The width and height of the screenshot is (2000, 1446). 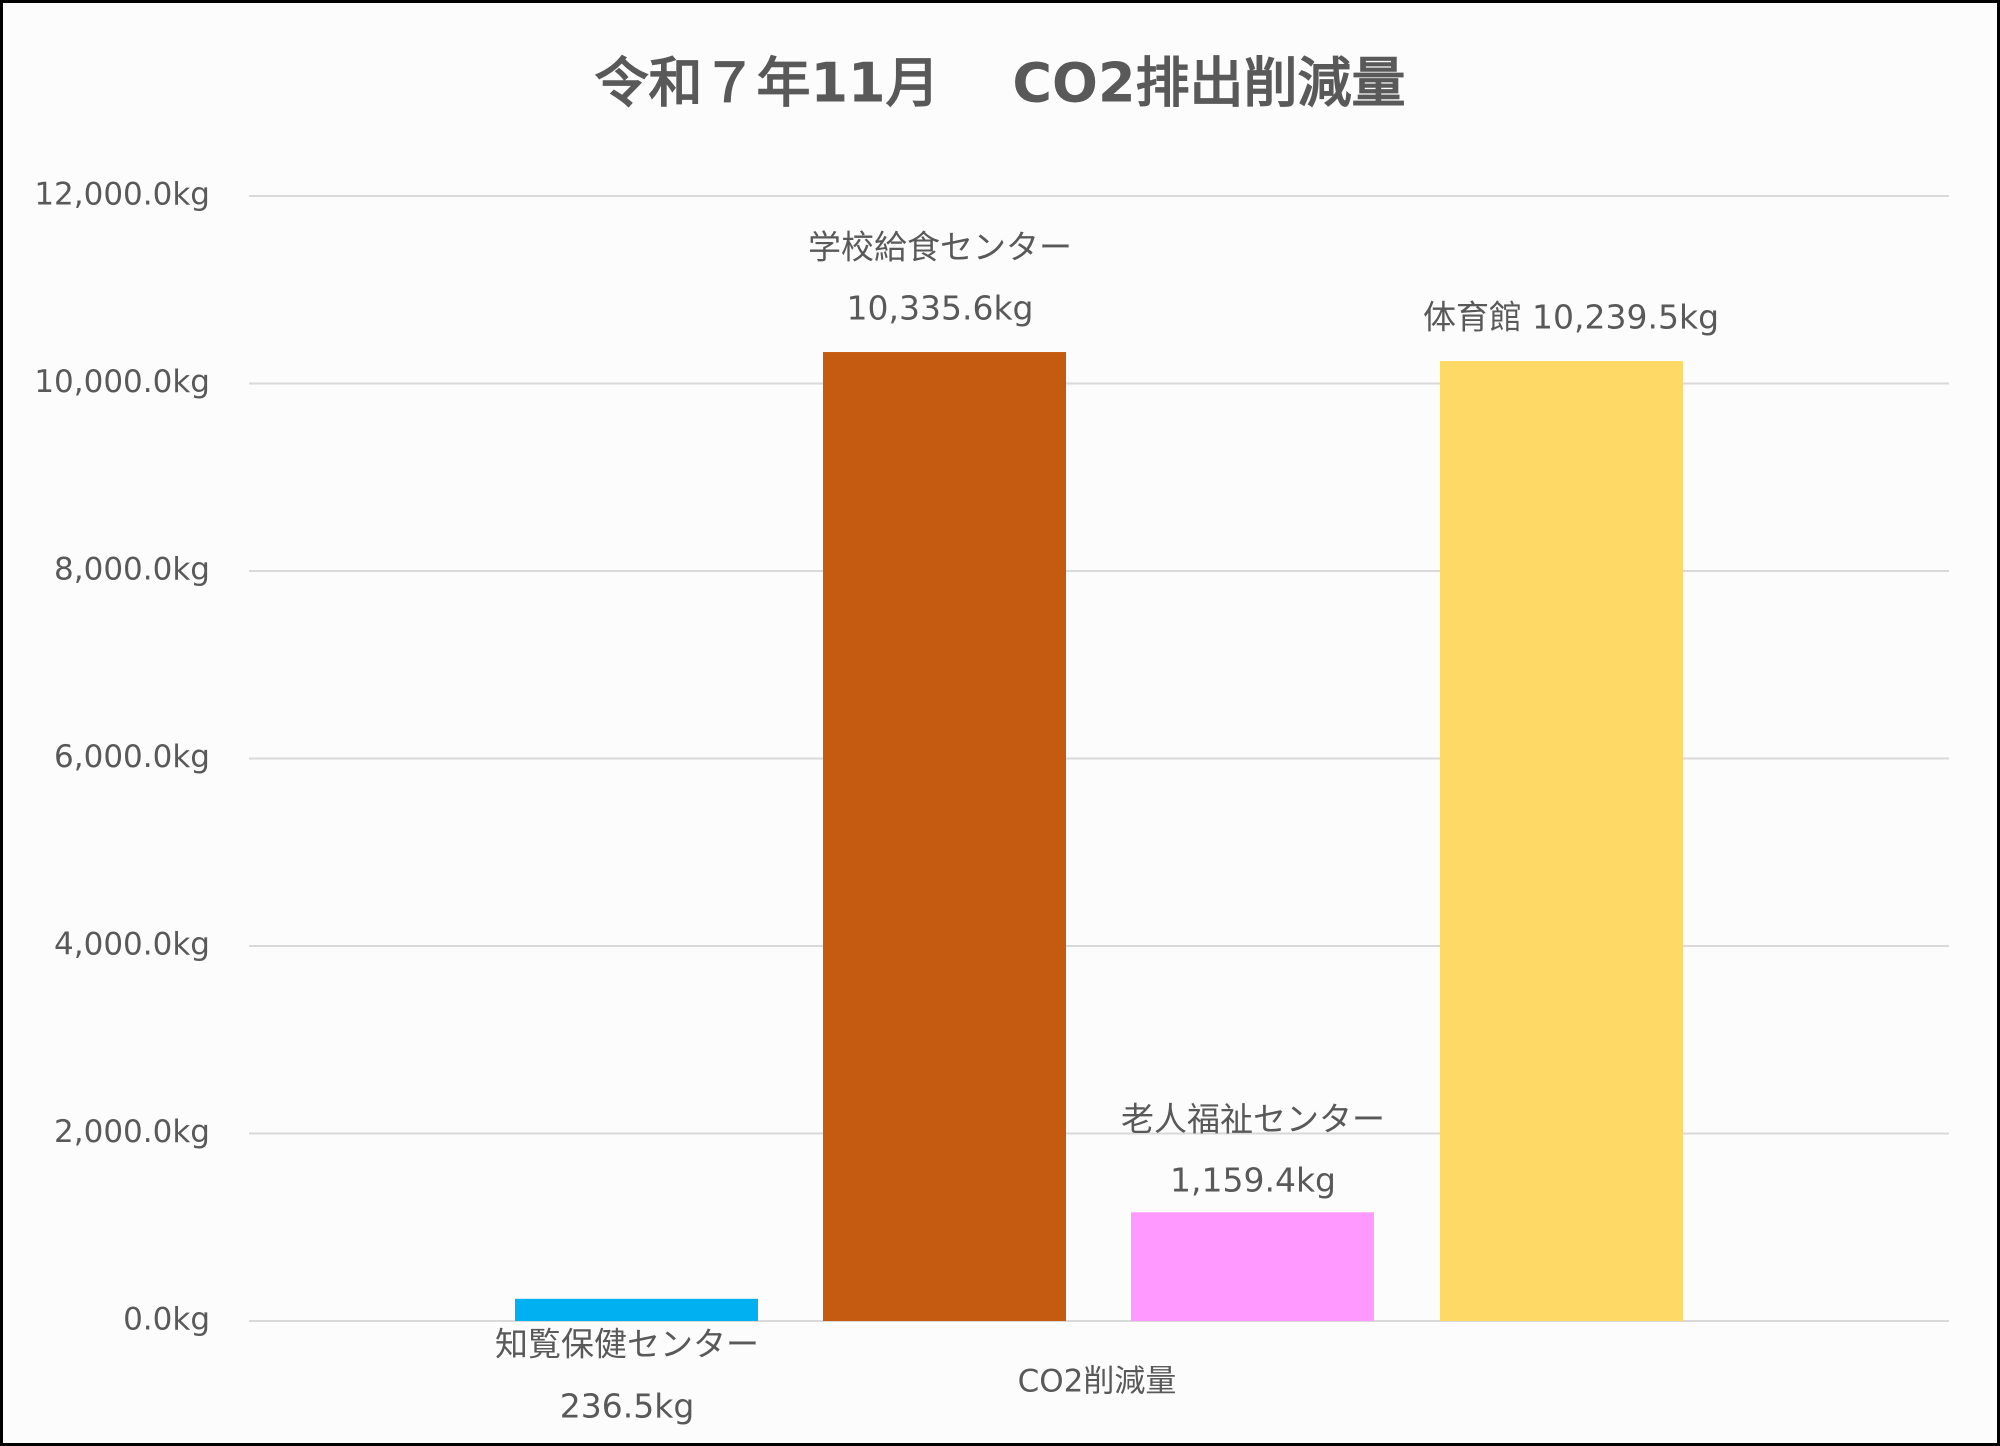 I want to click on data-label-name: 老人福祉センター, so click(x=1253, y=1119).